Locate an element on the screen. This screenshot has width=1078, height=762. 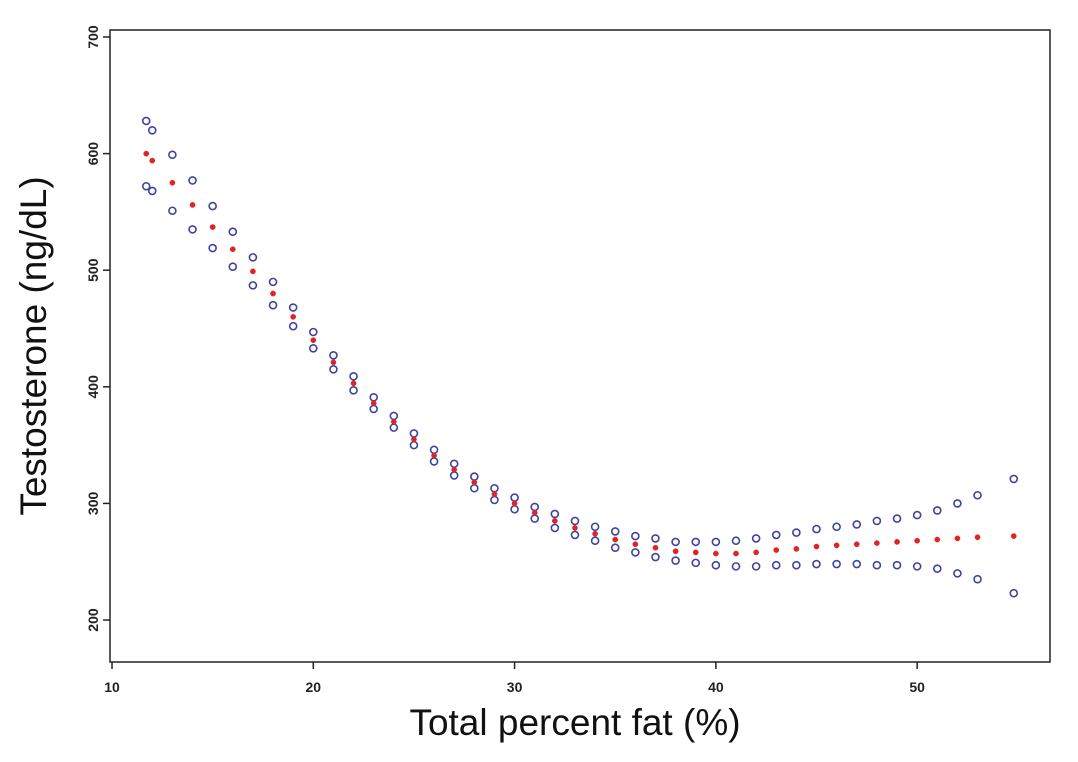
y-tick-label: 700 is located at coordinates (93, 37).